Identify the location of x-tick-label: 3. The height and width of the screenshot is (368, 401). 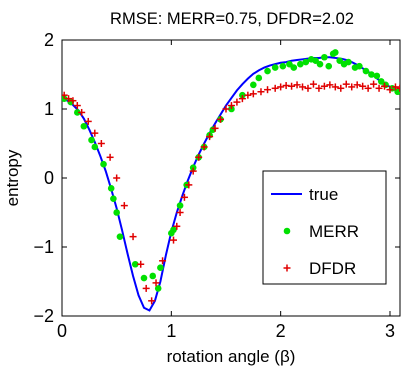
(390, 331).